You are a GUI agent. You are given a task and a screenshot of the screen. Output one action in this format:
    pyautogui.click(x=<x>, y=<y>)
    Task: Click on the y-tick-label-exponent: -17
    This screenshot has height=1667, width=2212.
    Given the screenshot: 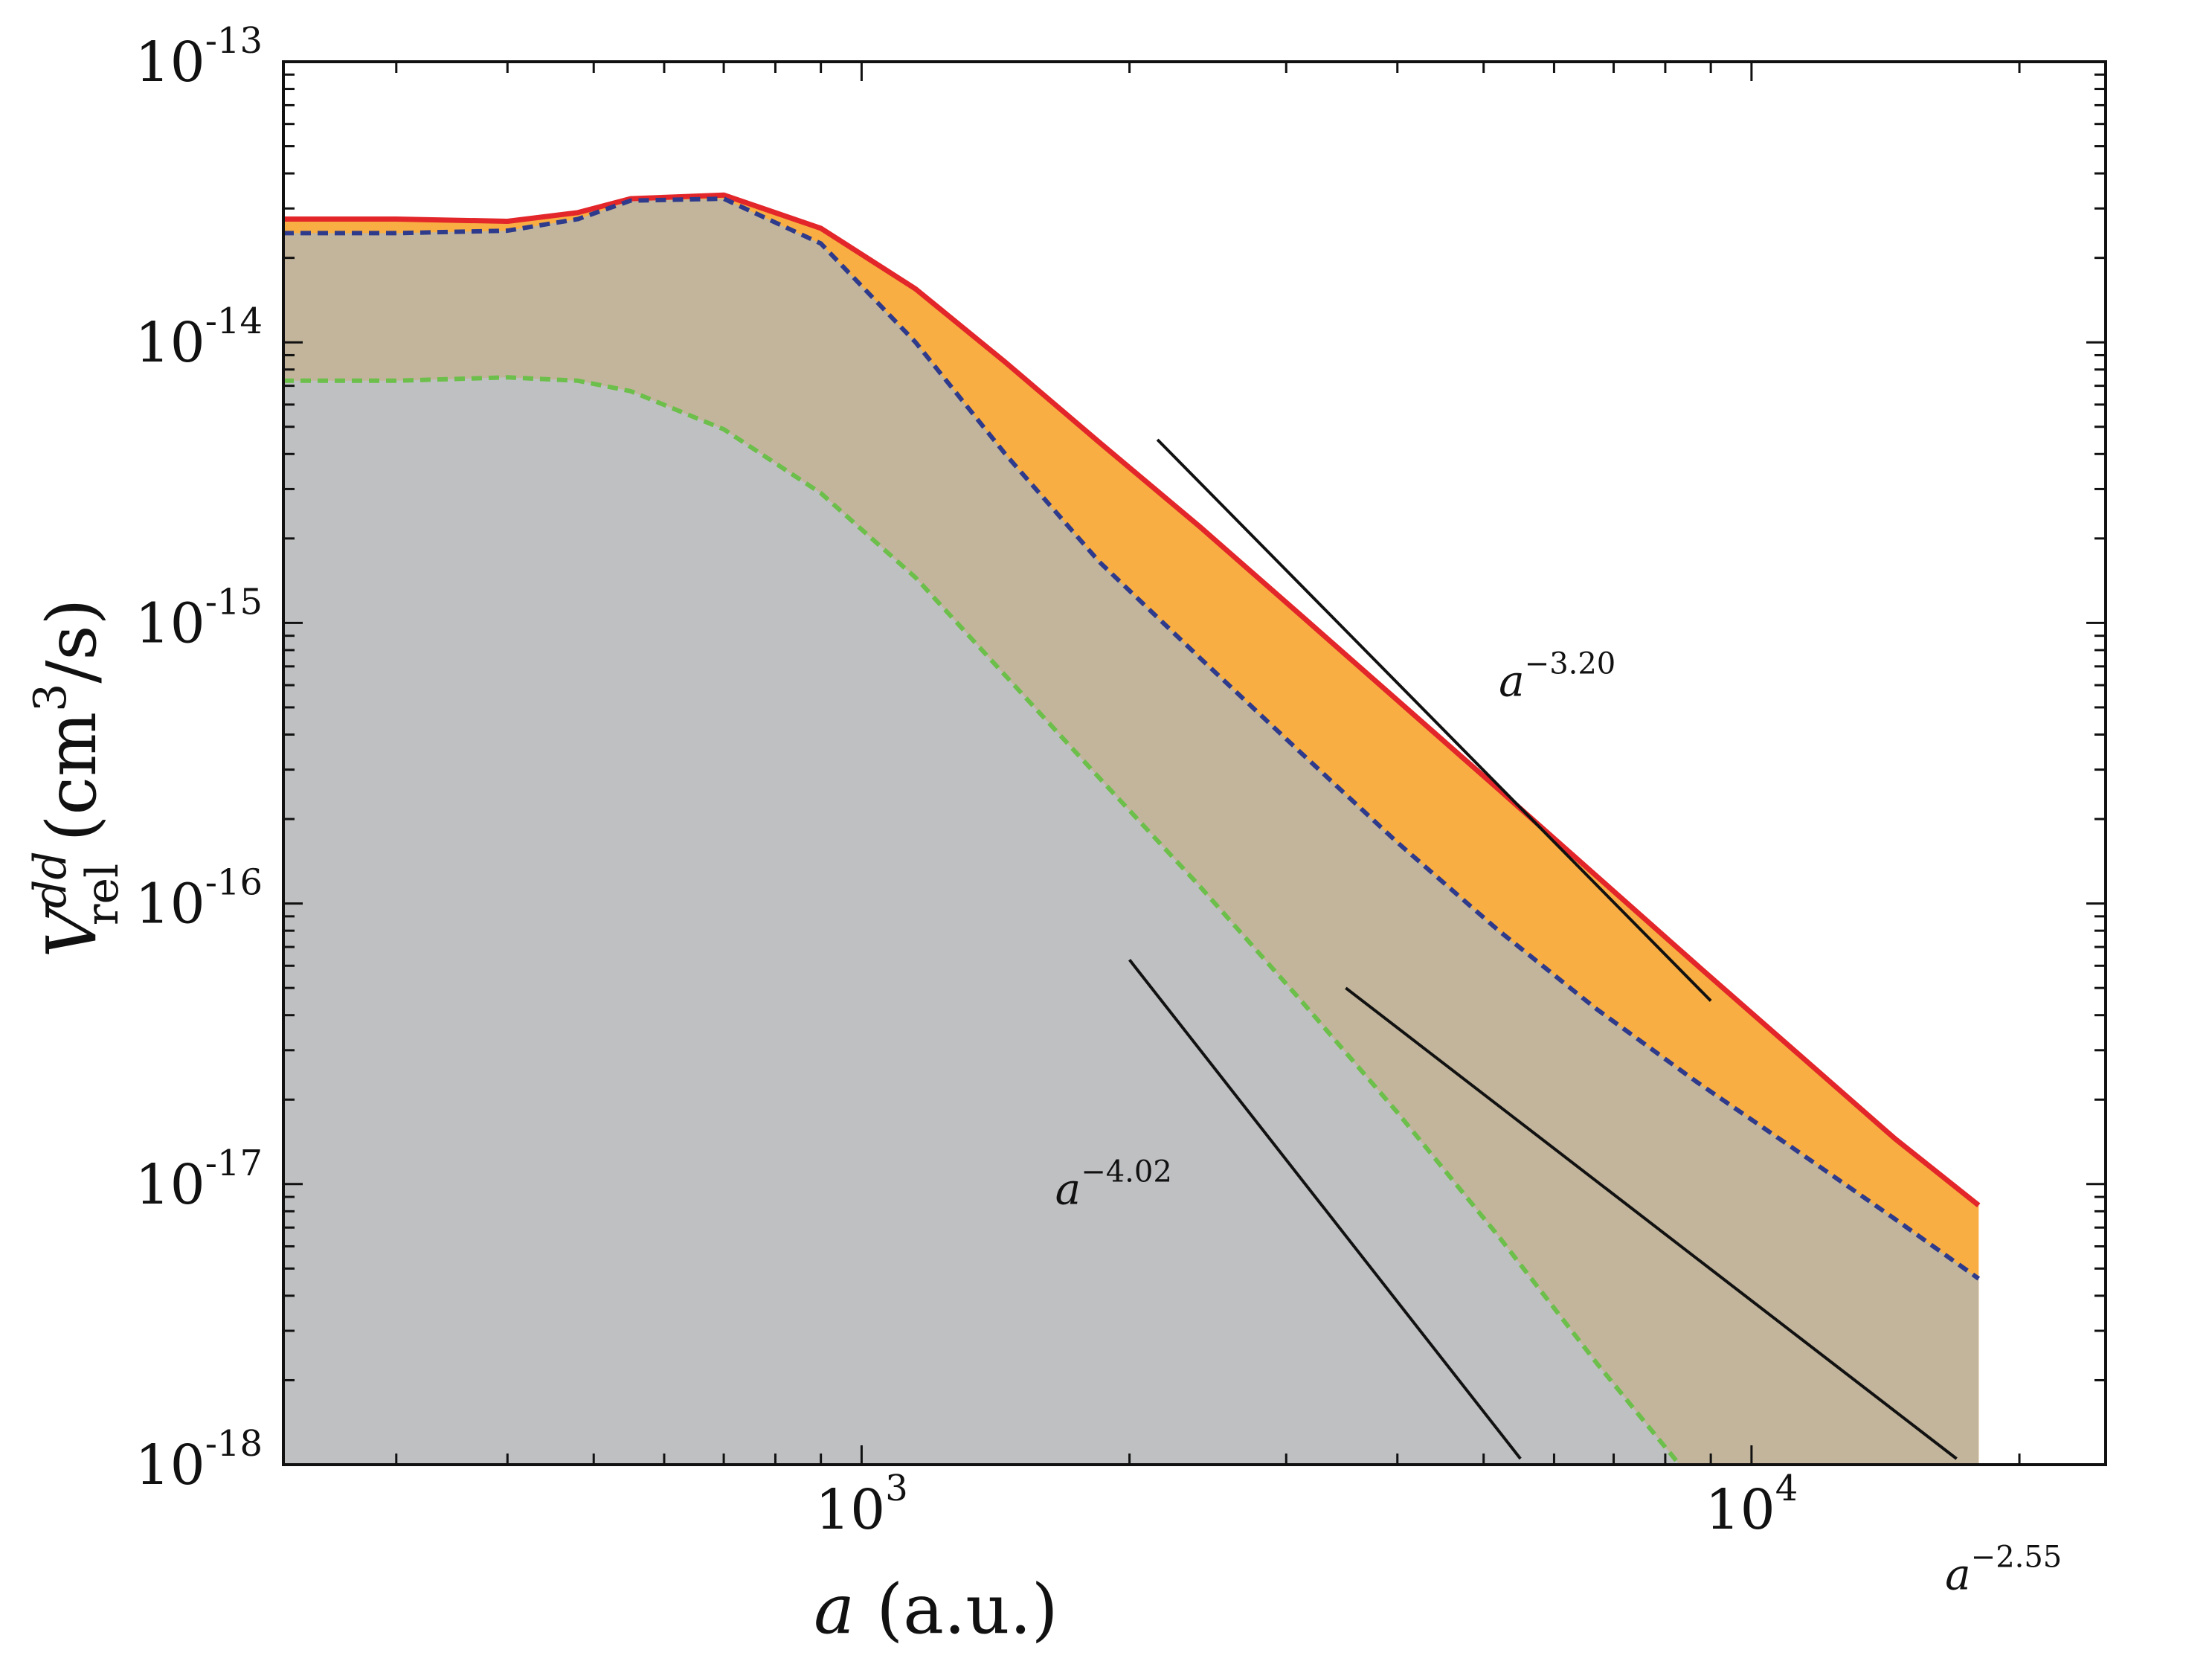 What is the action you would take?
    pyautogui.click(x=234, y=1163)
    